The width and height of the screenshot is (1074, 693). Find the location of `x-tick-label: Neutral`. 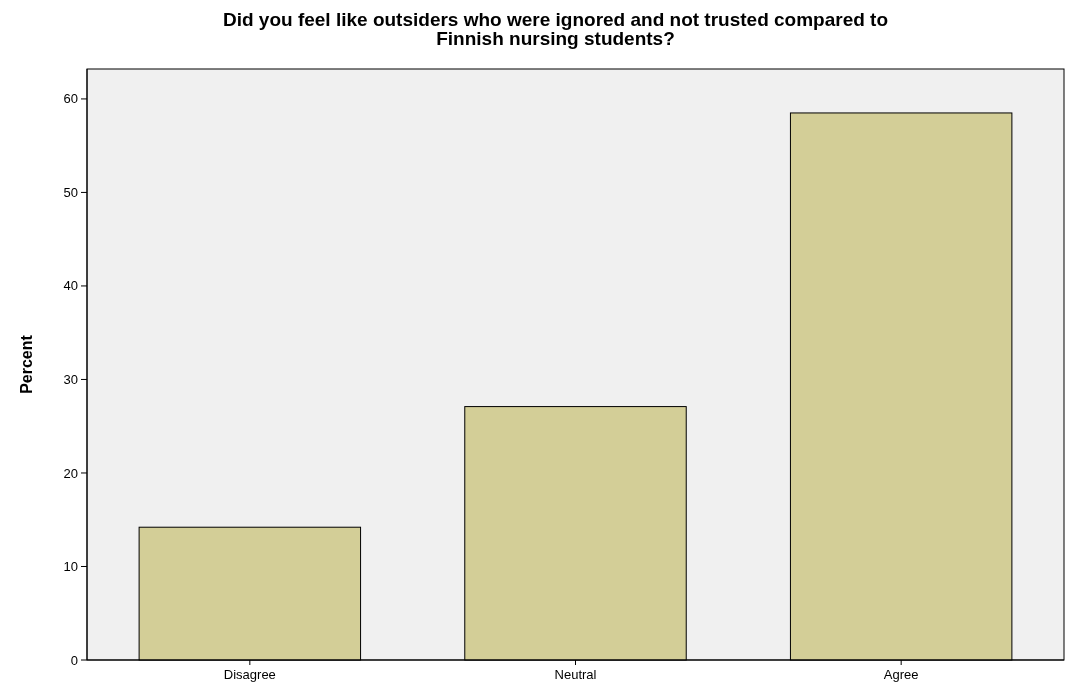

x-tick-label: Neutral is located at coordinates (575, 674).